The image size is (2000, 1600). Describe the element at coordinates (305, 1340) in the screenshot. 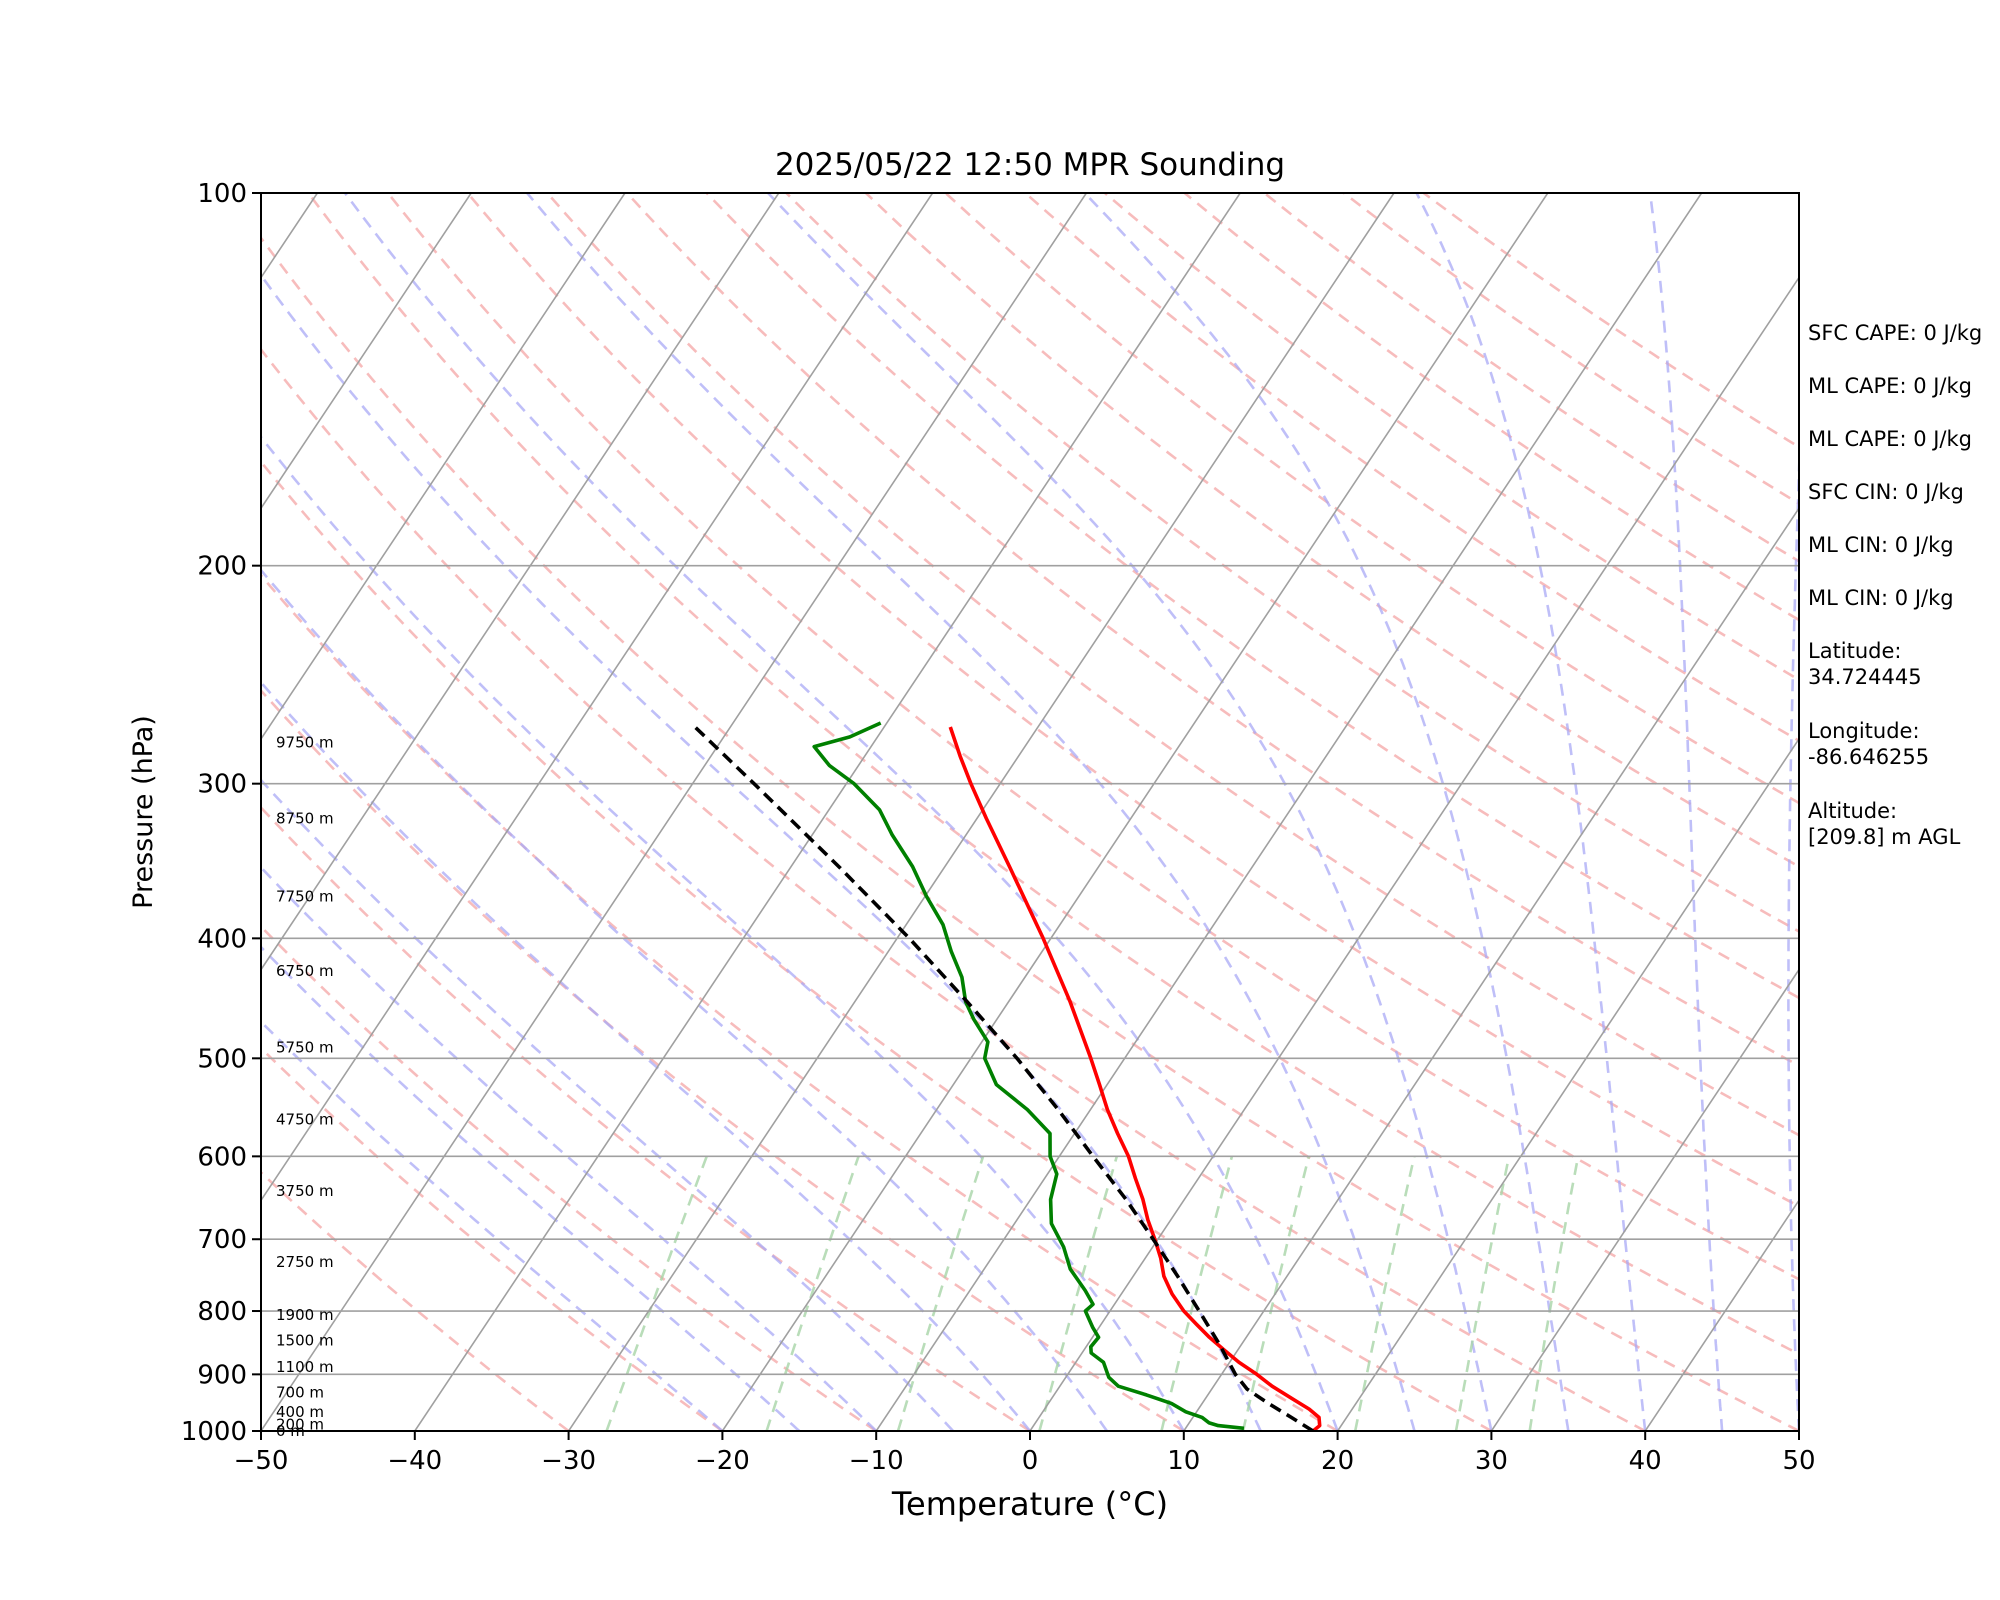

I see `height-label: 1500 m` at that location.